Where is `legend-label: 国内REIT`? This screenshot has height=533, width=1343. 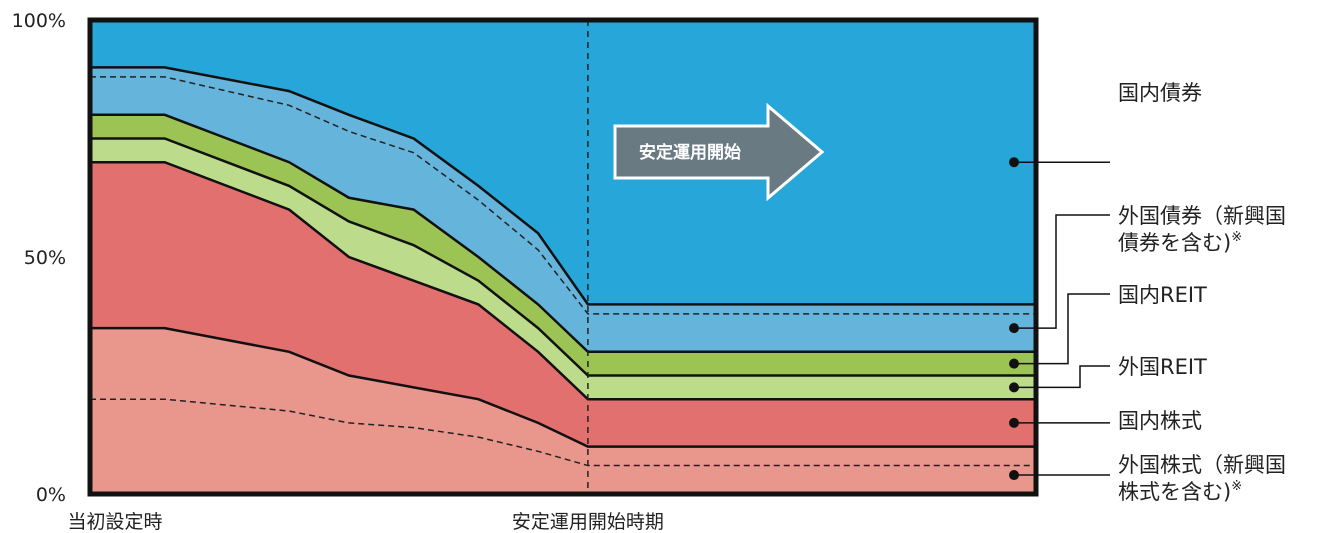 legend-label: 国内REIT is located at coordinates (1162, 295).